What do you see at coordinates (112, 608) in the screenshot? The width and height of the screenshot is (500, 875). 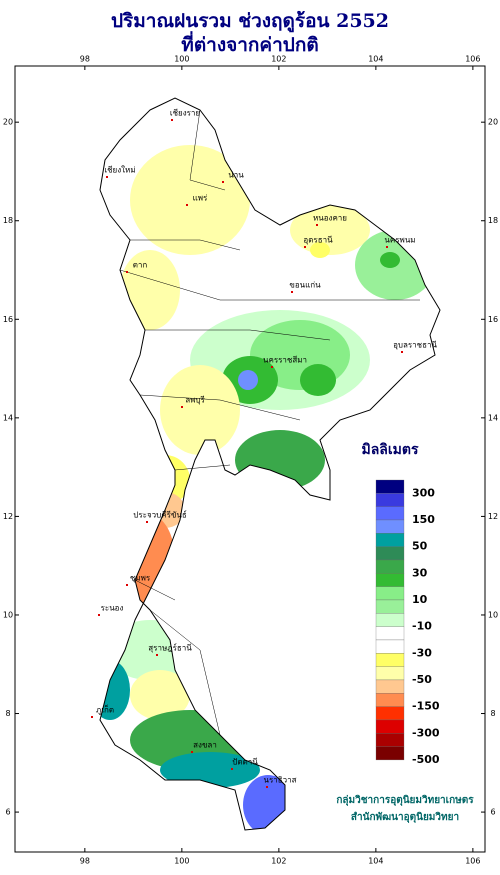 I see `place-label: ระนอง` at bounding box center [112, 608].